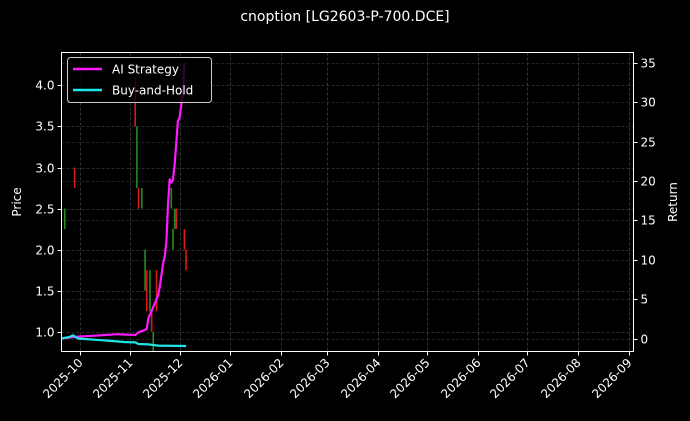  What do you see at coordinates (648, 261) in the screenshot?
I see `y-tick-label-right: 10` at bounding box center [648, 261].